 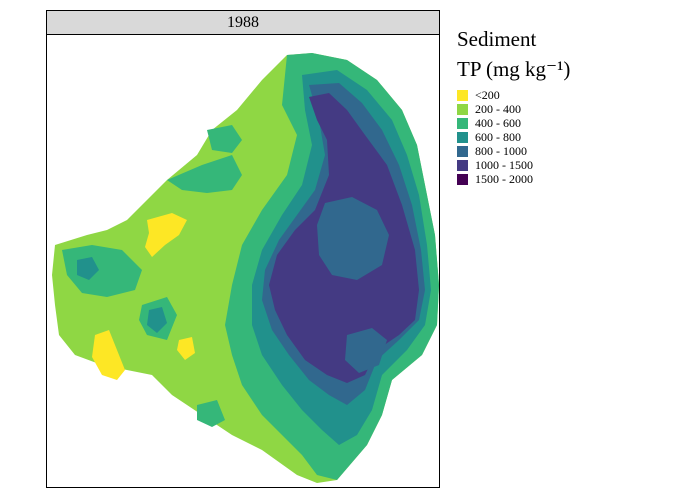 I want to click on zone-800-1000-se, so click(x=366, y=350).